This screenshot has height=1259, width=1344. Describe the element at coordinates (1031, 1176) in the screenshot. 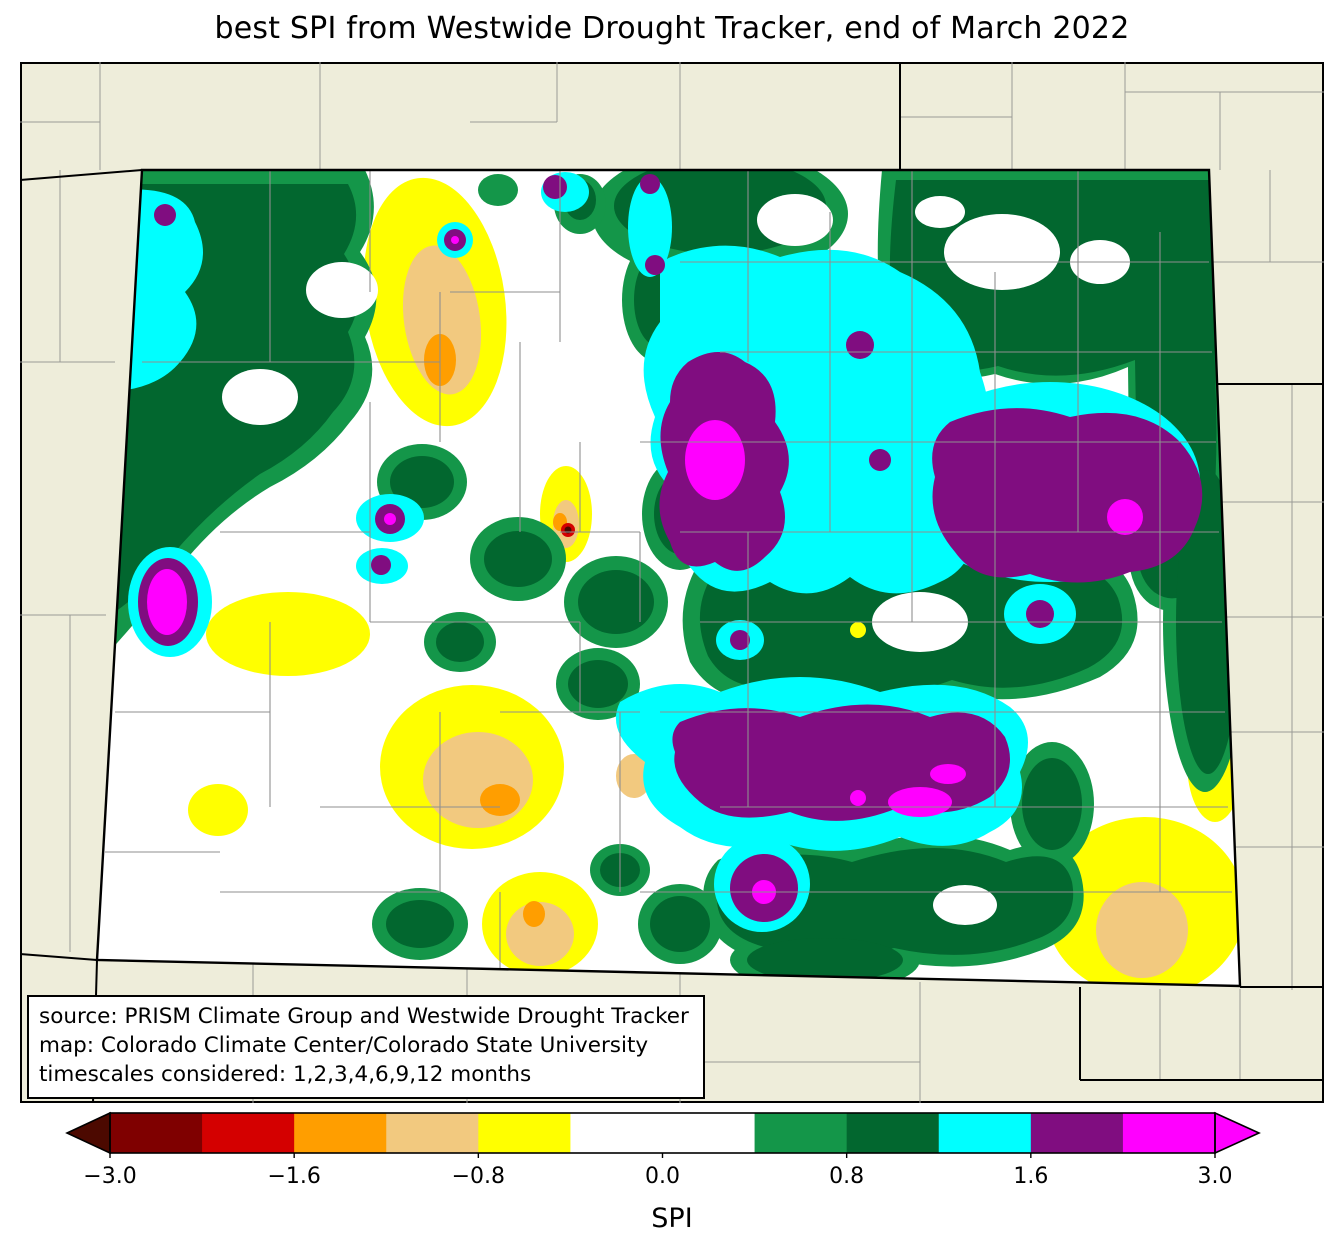

I see `colorbar-tick-label: 1.6` at that location.